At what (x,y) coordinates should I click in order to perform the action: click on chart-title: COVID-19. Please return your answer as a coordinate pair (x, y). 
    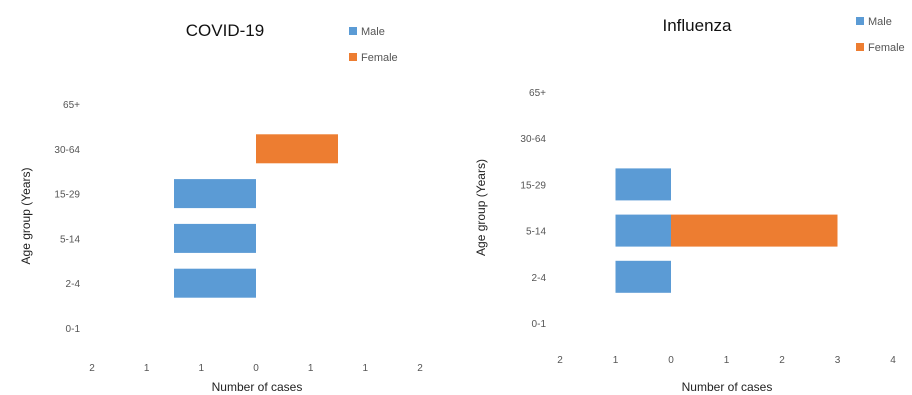
    Looking at the image, I should click on (225, 30).